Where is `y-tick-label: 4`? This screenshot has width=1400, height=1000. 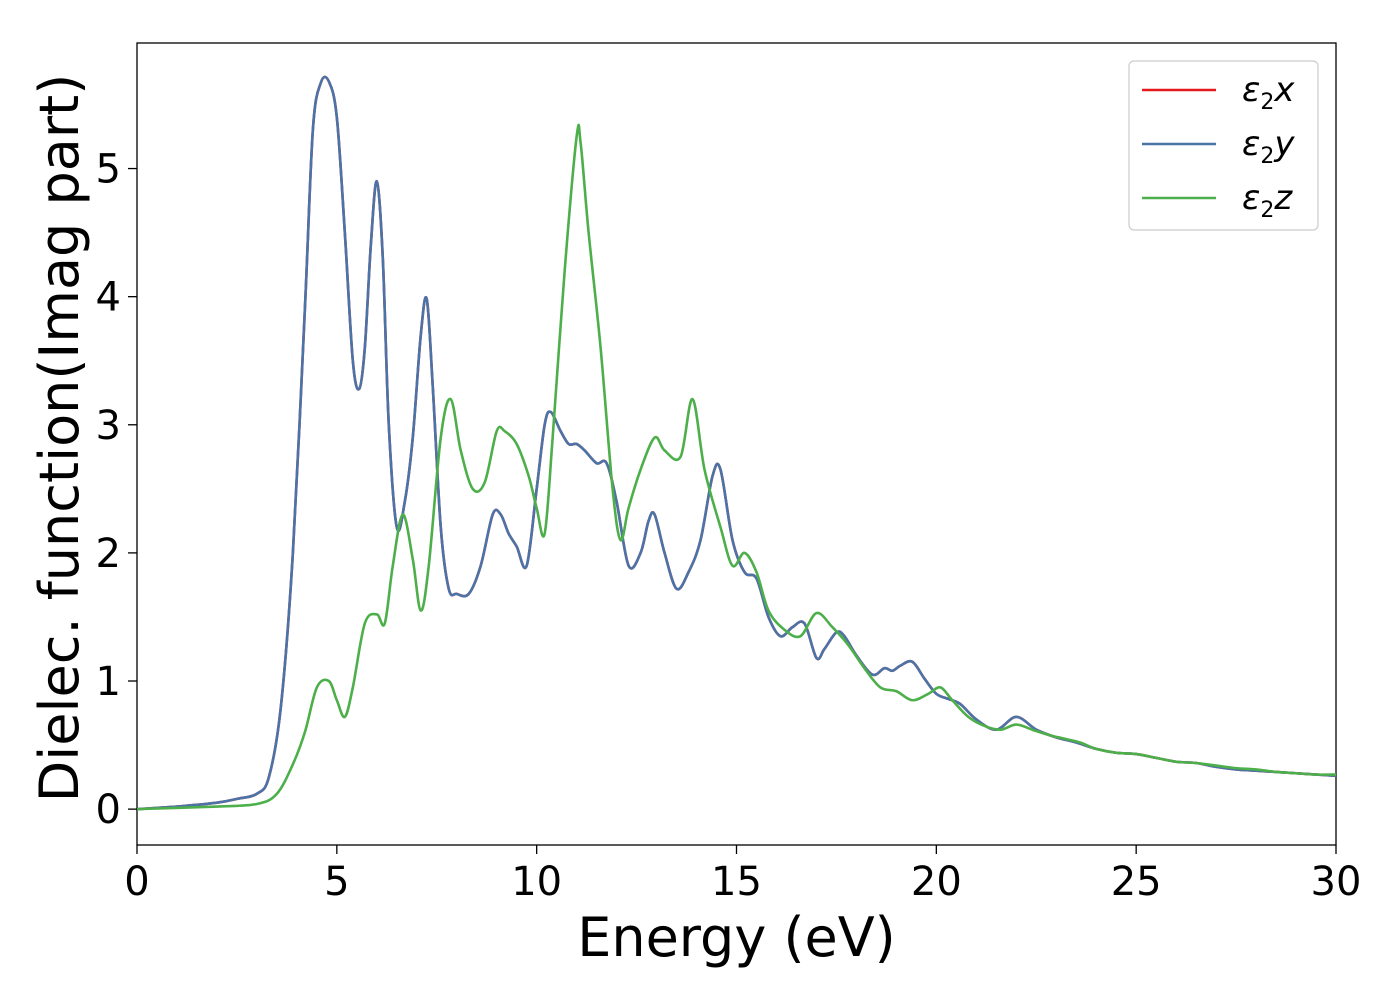
y-tick-label: 4 is located at coordinates (108, 298).